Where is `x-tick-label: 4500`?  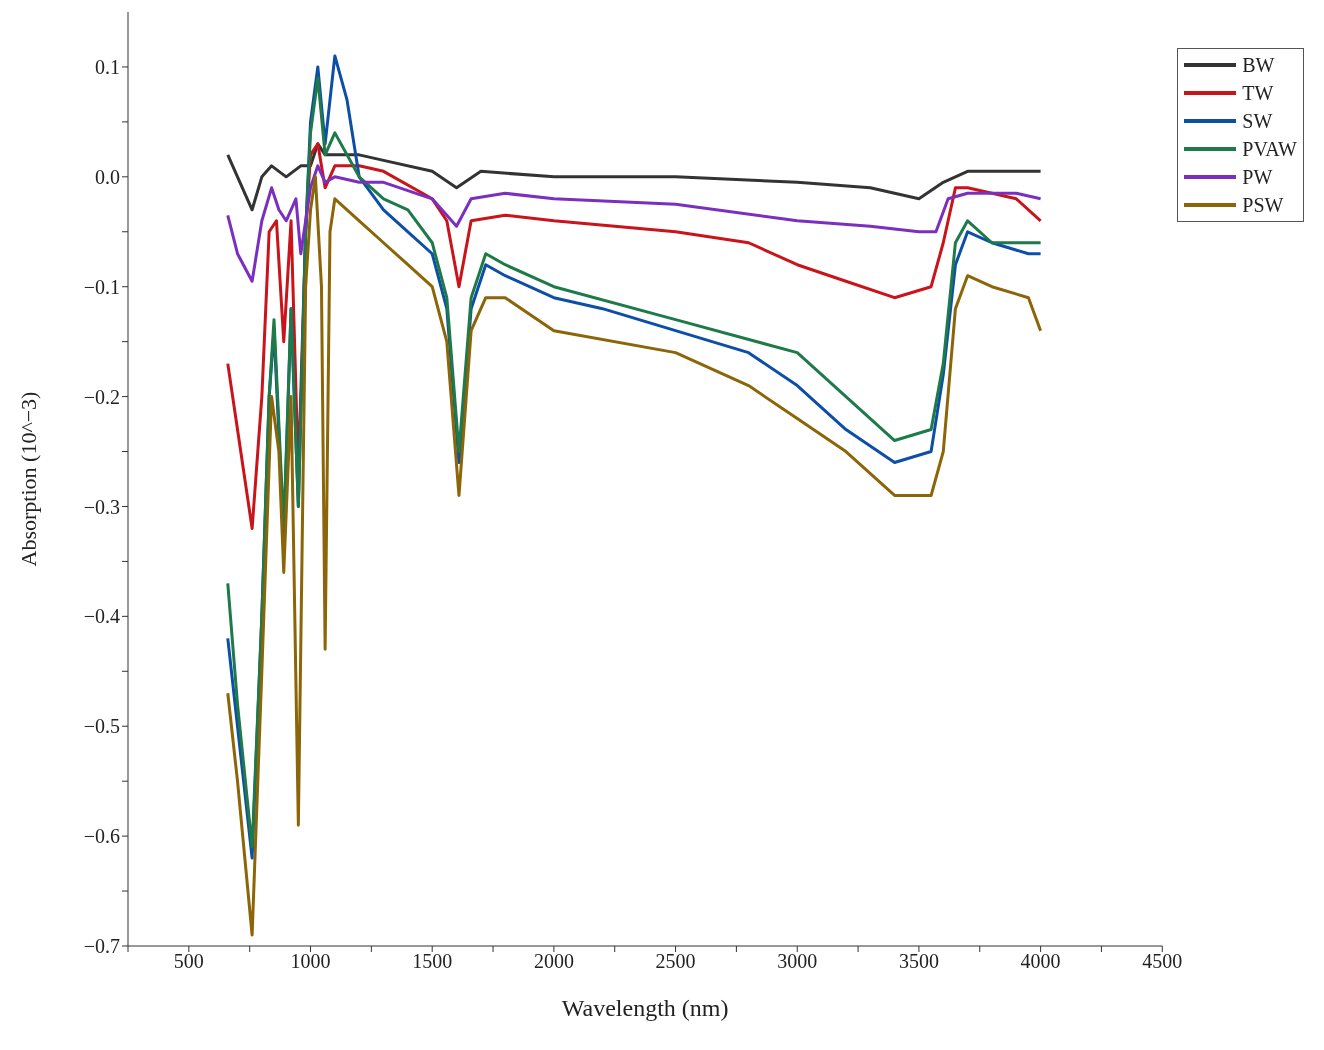
x-tick-label: 4500 is located at coordinates (1162, 961).